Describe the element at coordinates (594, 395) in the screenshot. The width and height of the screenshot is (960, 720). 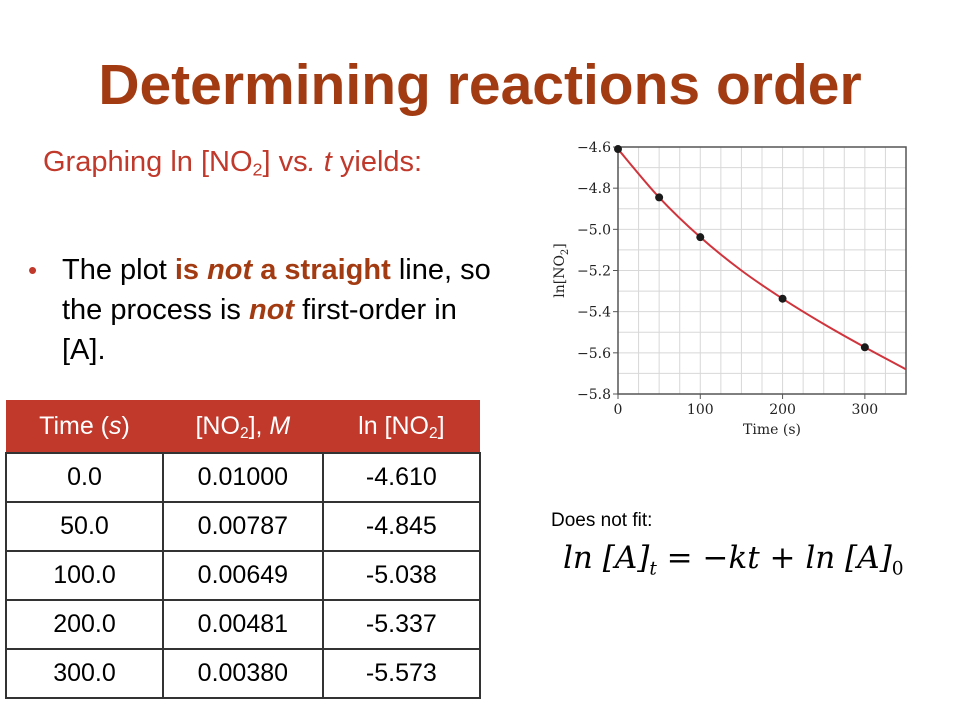
I see `y-tick-label: −5.8` at that location.